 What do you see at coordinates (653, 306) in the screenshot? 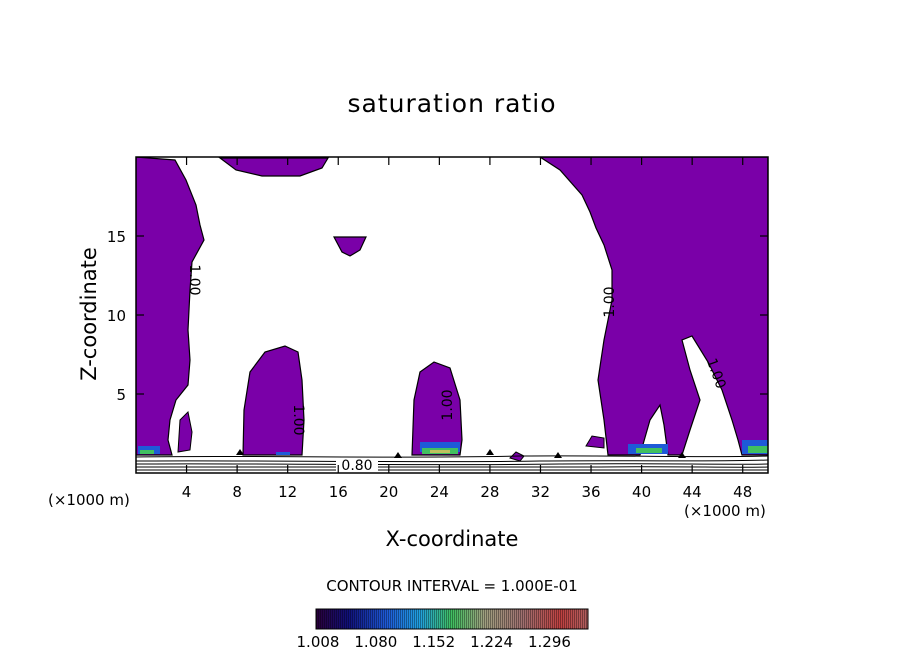
I see `region-right-column` at bounding box center [653, 306].